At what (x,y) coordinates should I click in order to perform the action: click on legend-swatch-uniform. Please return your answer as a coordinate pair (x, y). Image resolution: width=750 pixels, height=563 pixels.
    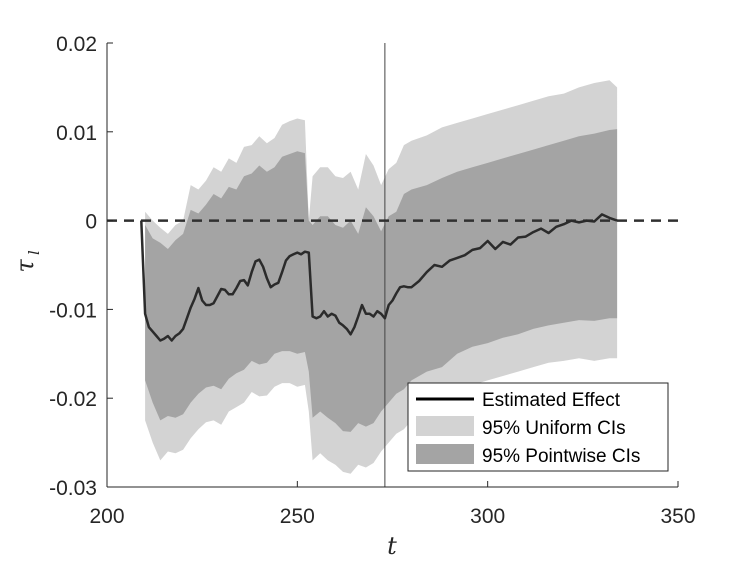
    Looking at the image, I should click on (445, 426).